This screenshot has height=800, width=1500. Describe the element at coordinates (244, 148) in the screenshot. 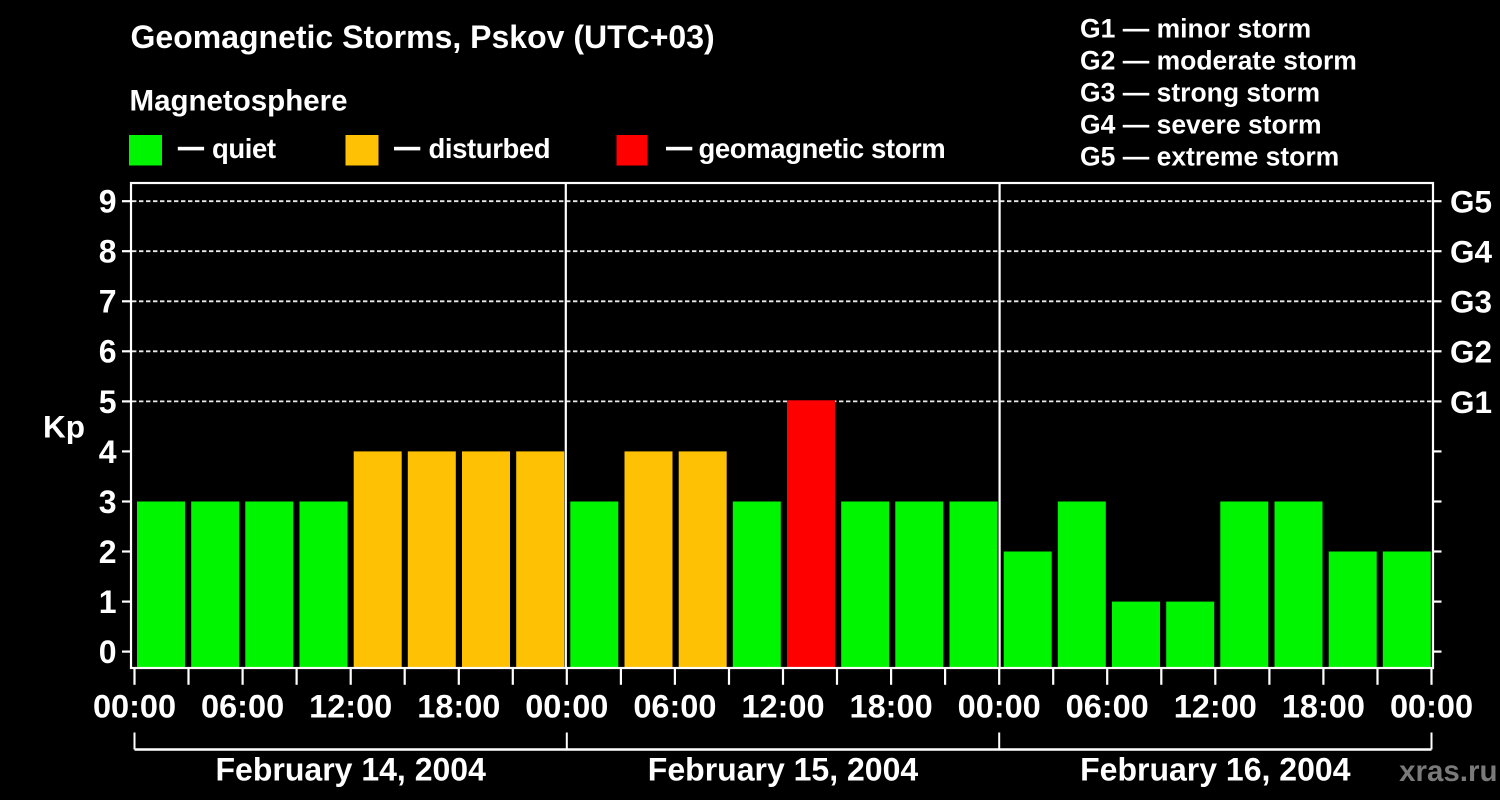

I see `svg-text: quiet` at that location.